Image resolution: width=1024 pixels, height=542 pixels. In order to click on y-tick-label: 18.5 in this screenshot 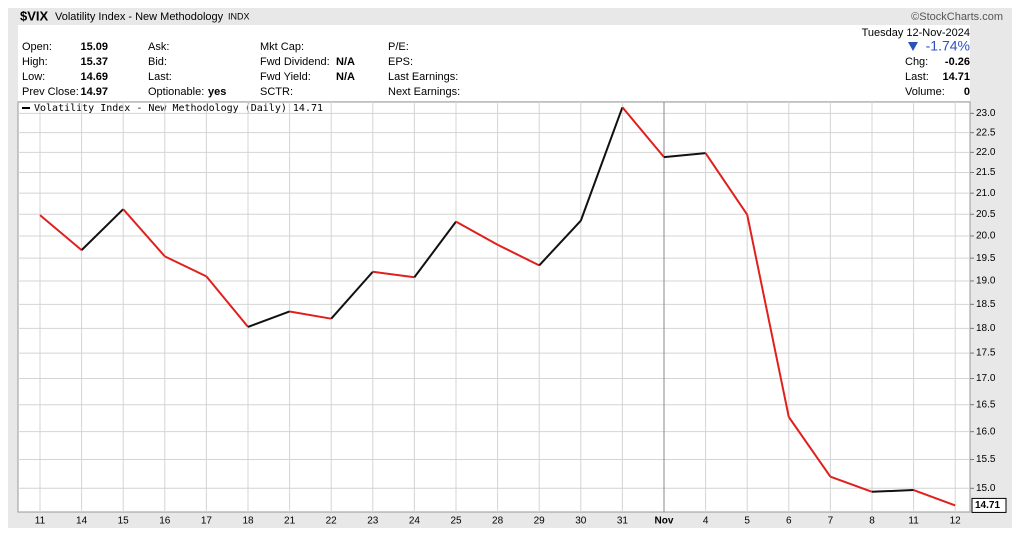, I will do `click(986, 304)`.